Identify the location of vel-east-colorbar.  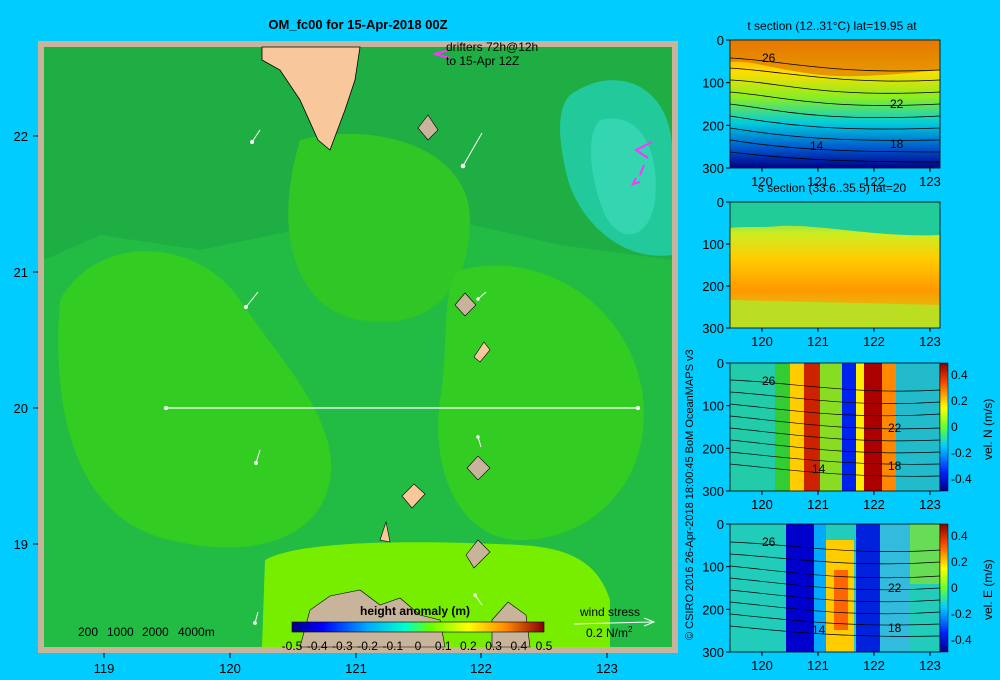
(944, 588).